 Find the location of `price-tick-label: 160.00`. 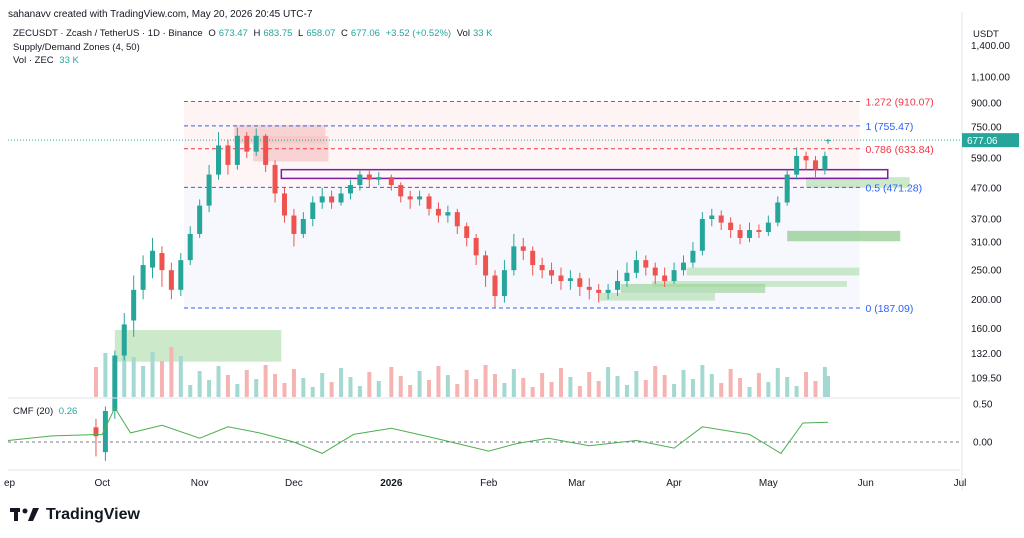

price-tick-label: 160.00 is located at coordinates (986, 329).